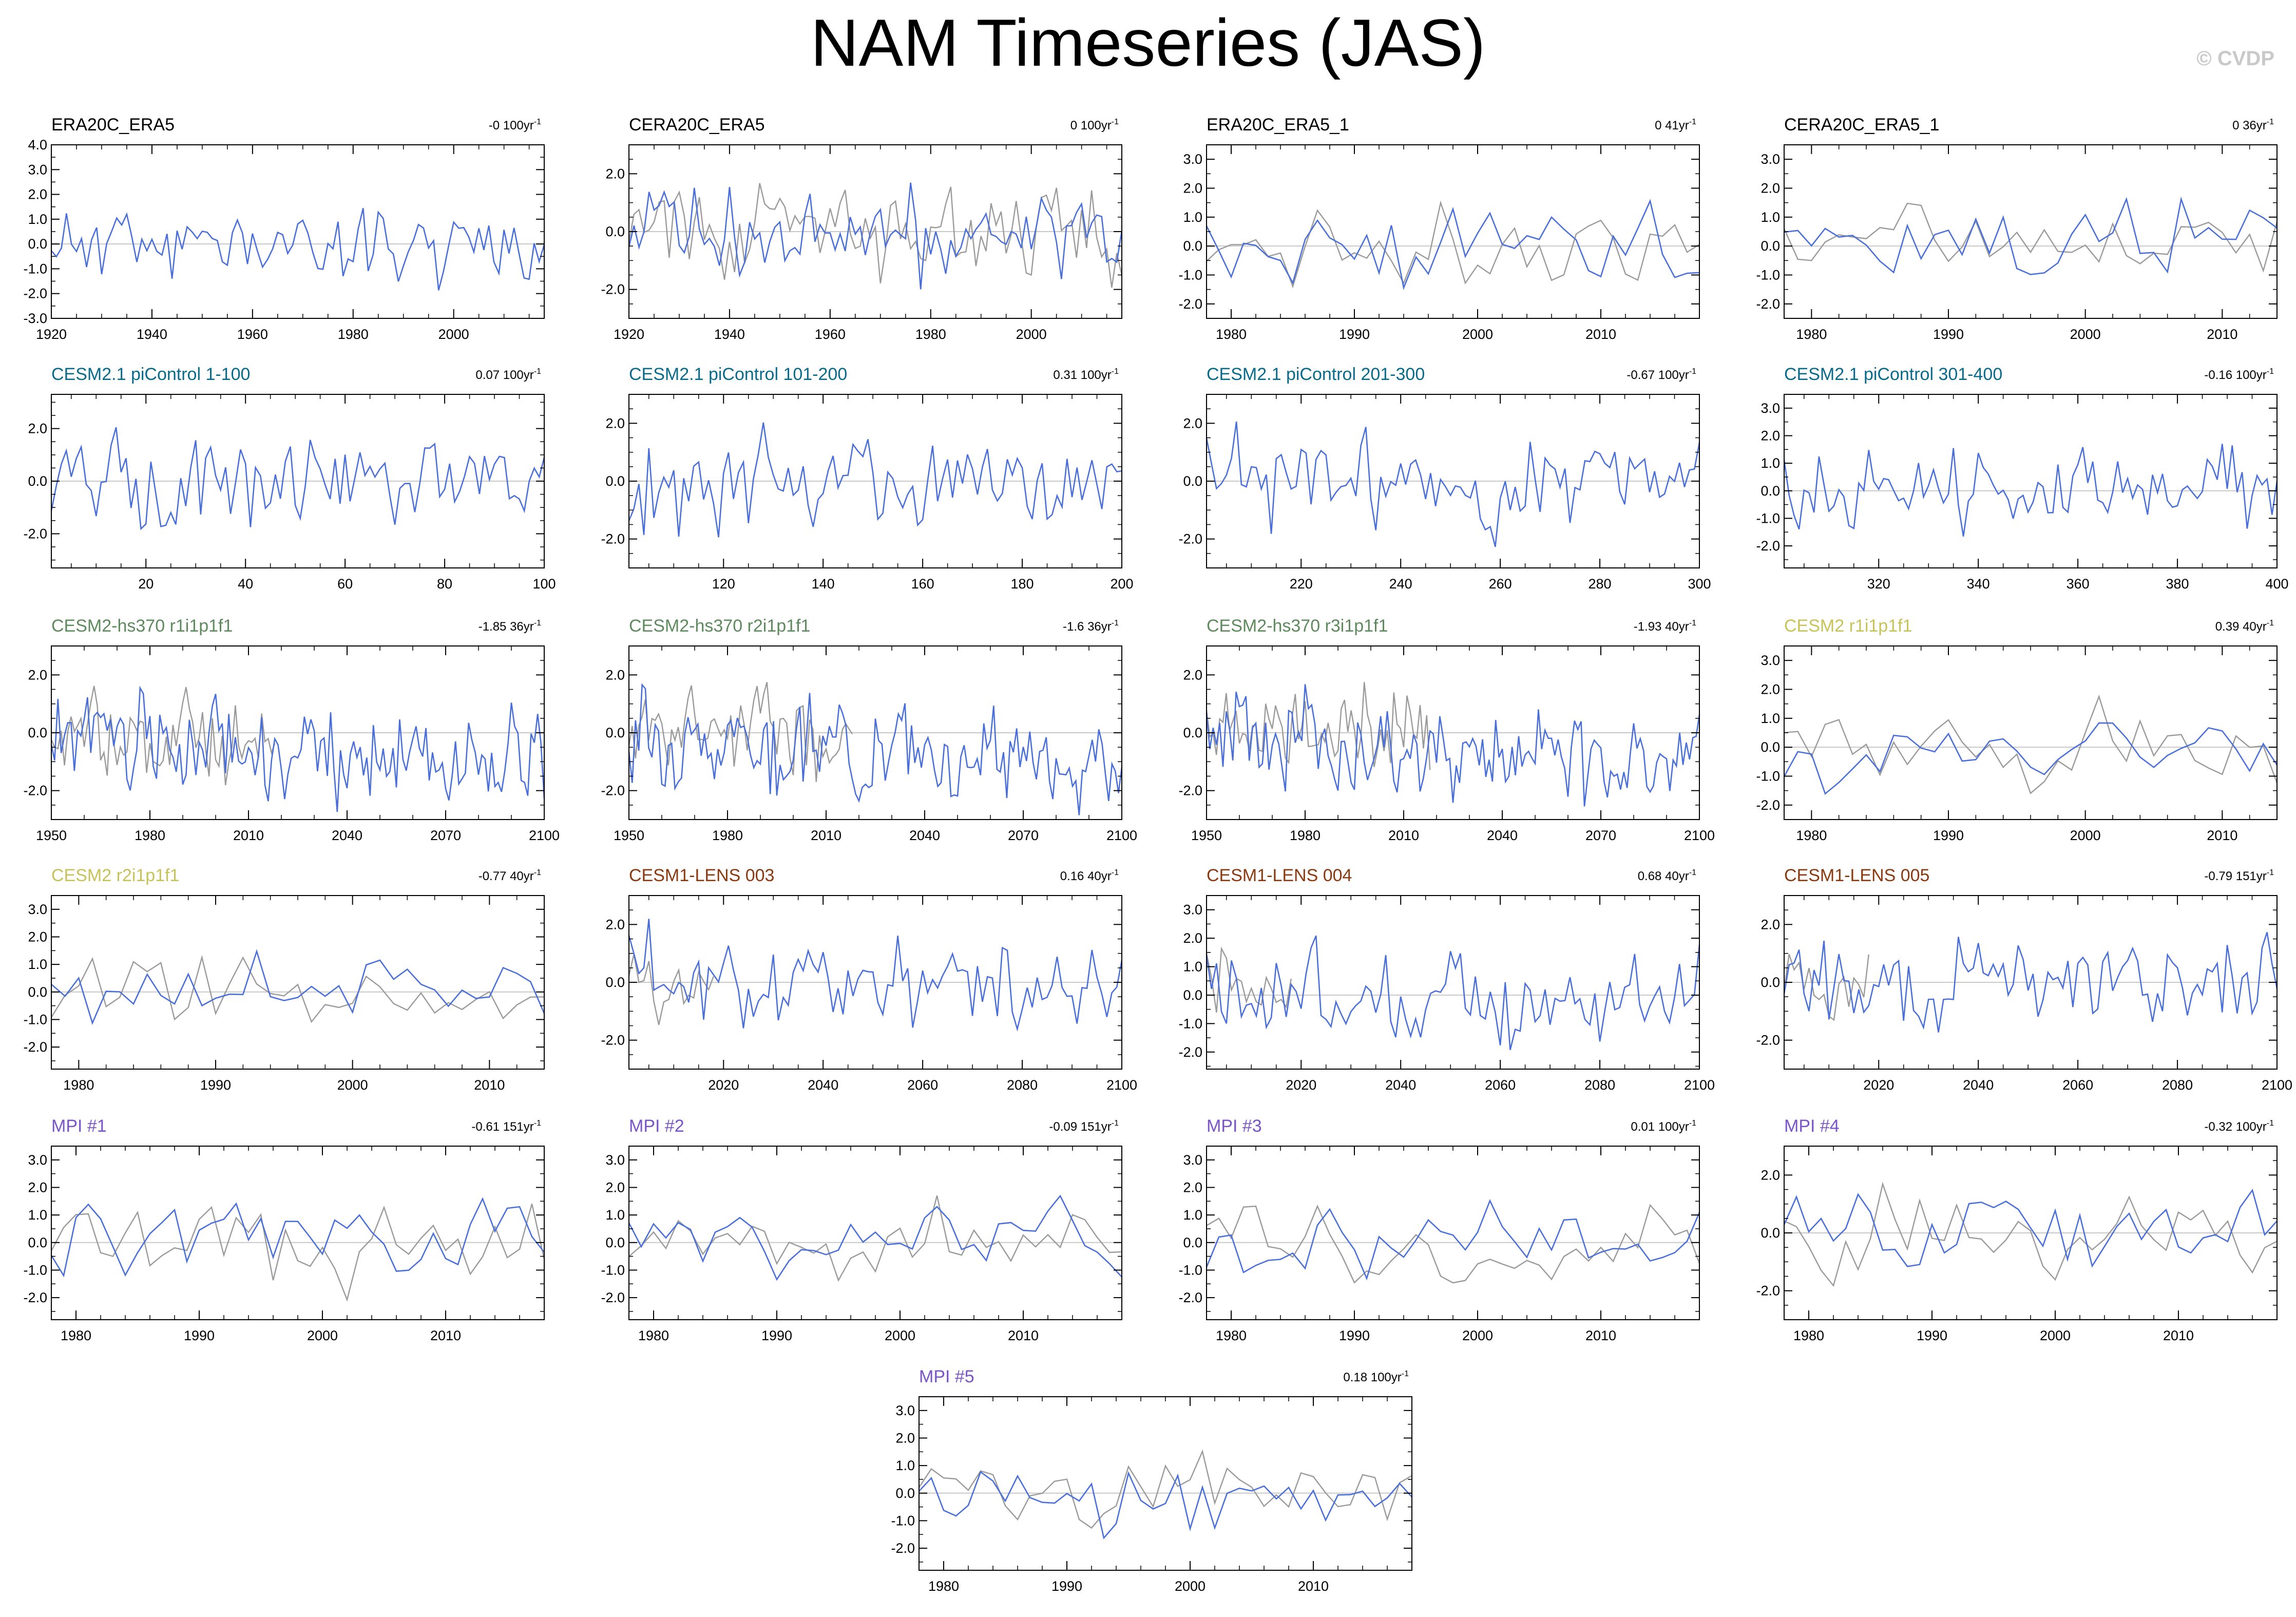 This screenshot has height=1617, width=2296. What do you see at coordinates (1316, 374) in the screenshot?
I see `panel-title: CESM2.1 piControl 201-300` at bounding box center [1316, 374].